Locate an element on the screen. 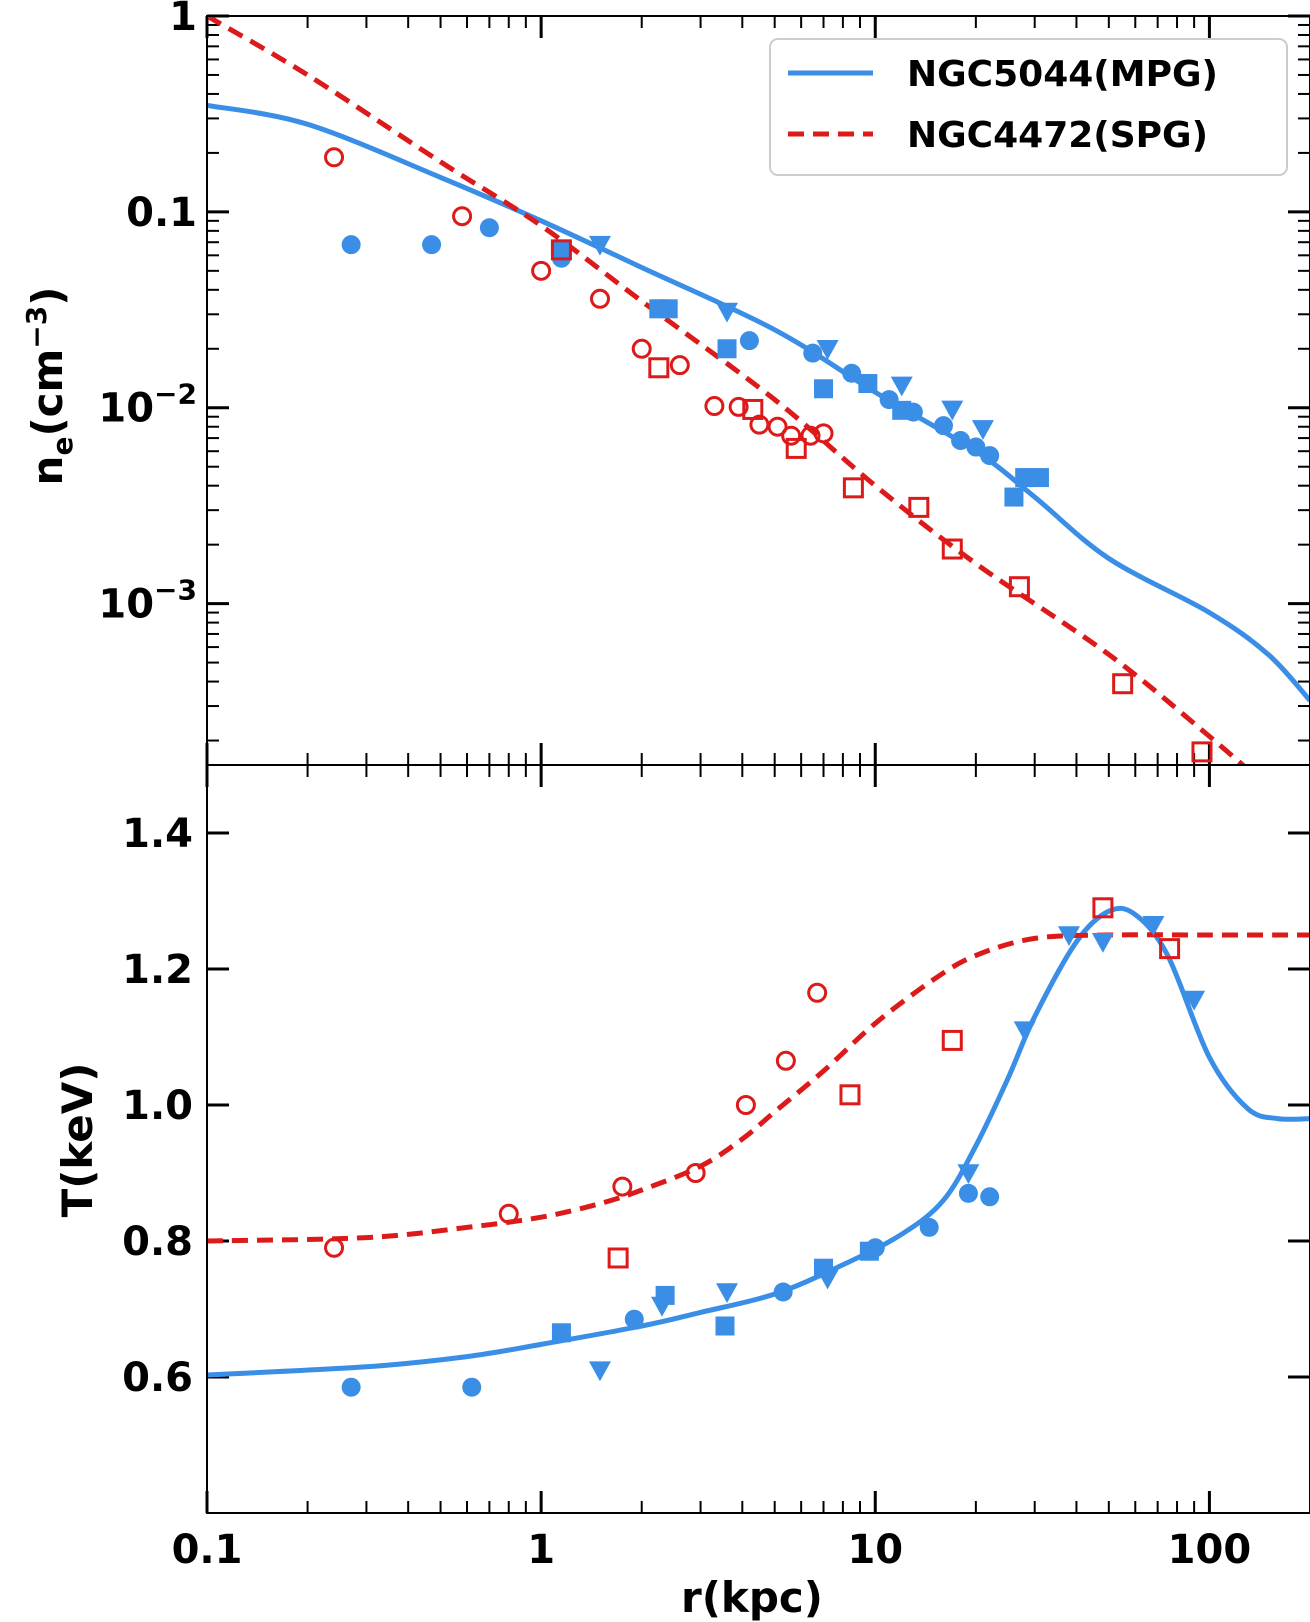 The height and width of the screenshot is (1622, 1310). legend-box is located at coordinates (1028, 107).